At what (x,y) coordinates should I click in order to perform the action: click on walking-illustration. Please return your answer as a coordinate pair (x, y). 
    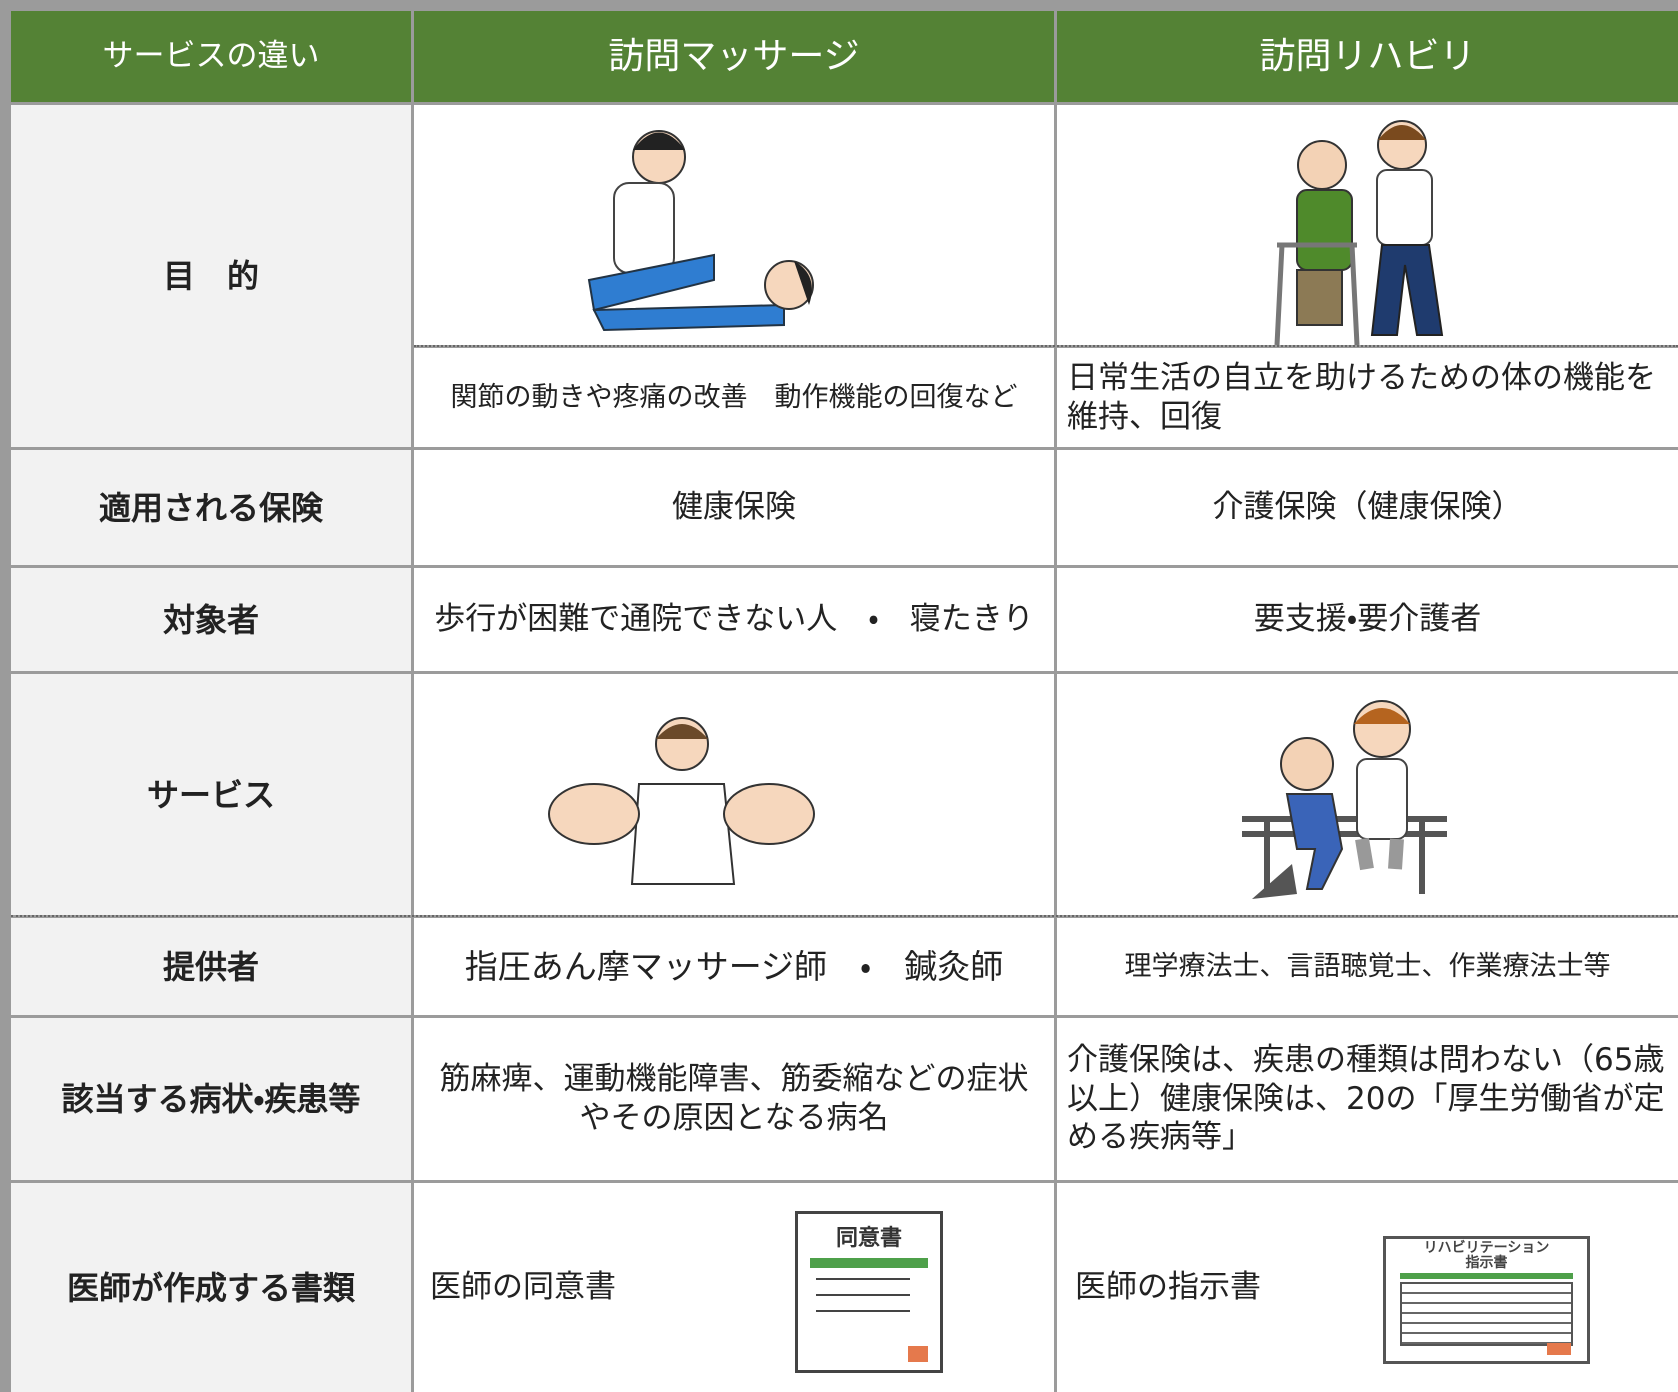
    Looking at the image, I should click on (1344, 799).